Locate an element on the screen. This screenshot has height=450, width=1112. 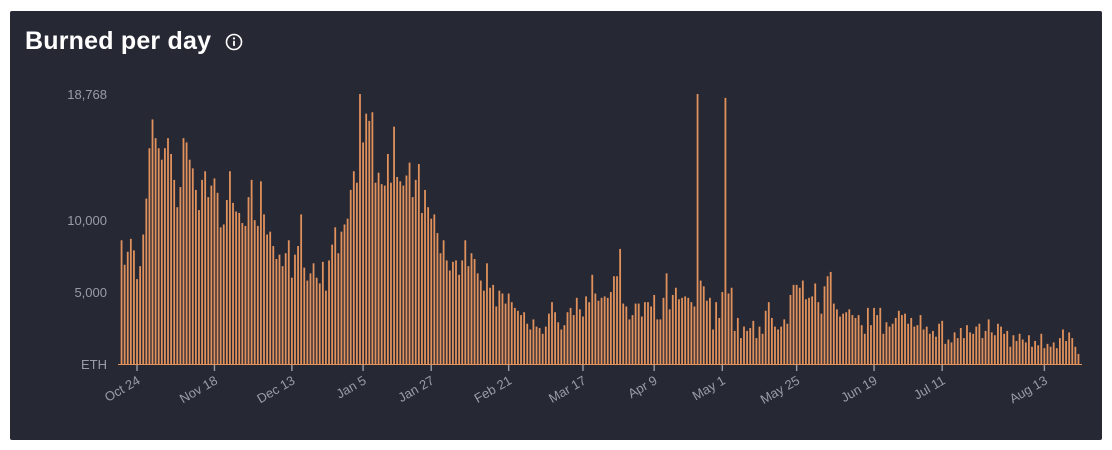
x-tick-label: Feb 21 is located at coordinates (493, 389).